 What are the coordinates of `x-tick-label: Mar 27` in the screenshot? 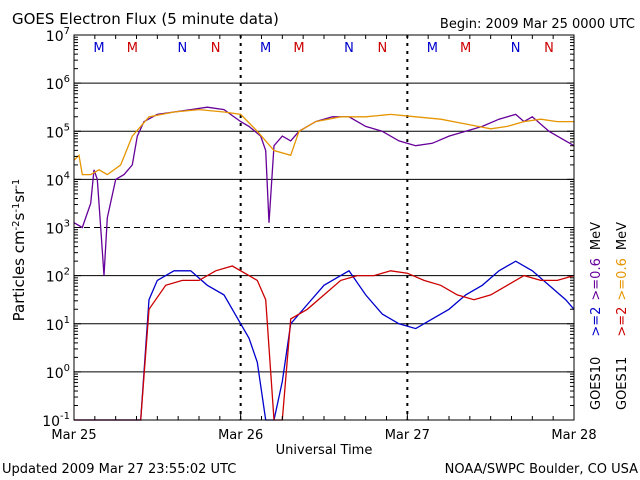 It's located at (407, 435).